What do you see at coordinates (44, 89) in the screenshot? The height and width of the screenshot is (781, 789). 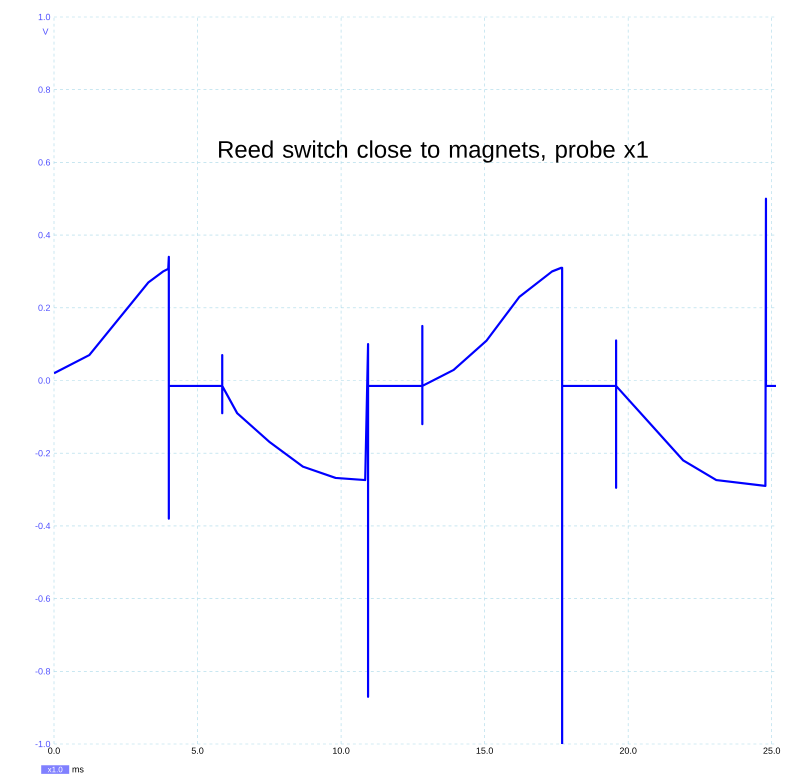 I see `y-tick-label: 0.8` at bounding box center [44, 89].